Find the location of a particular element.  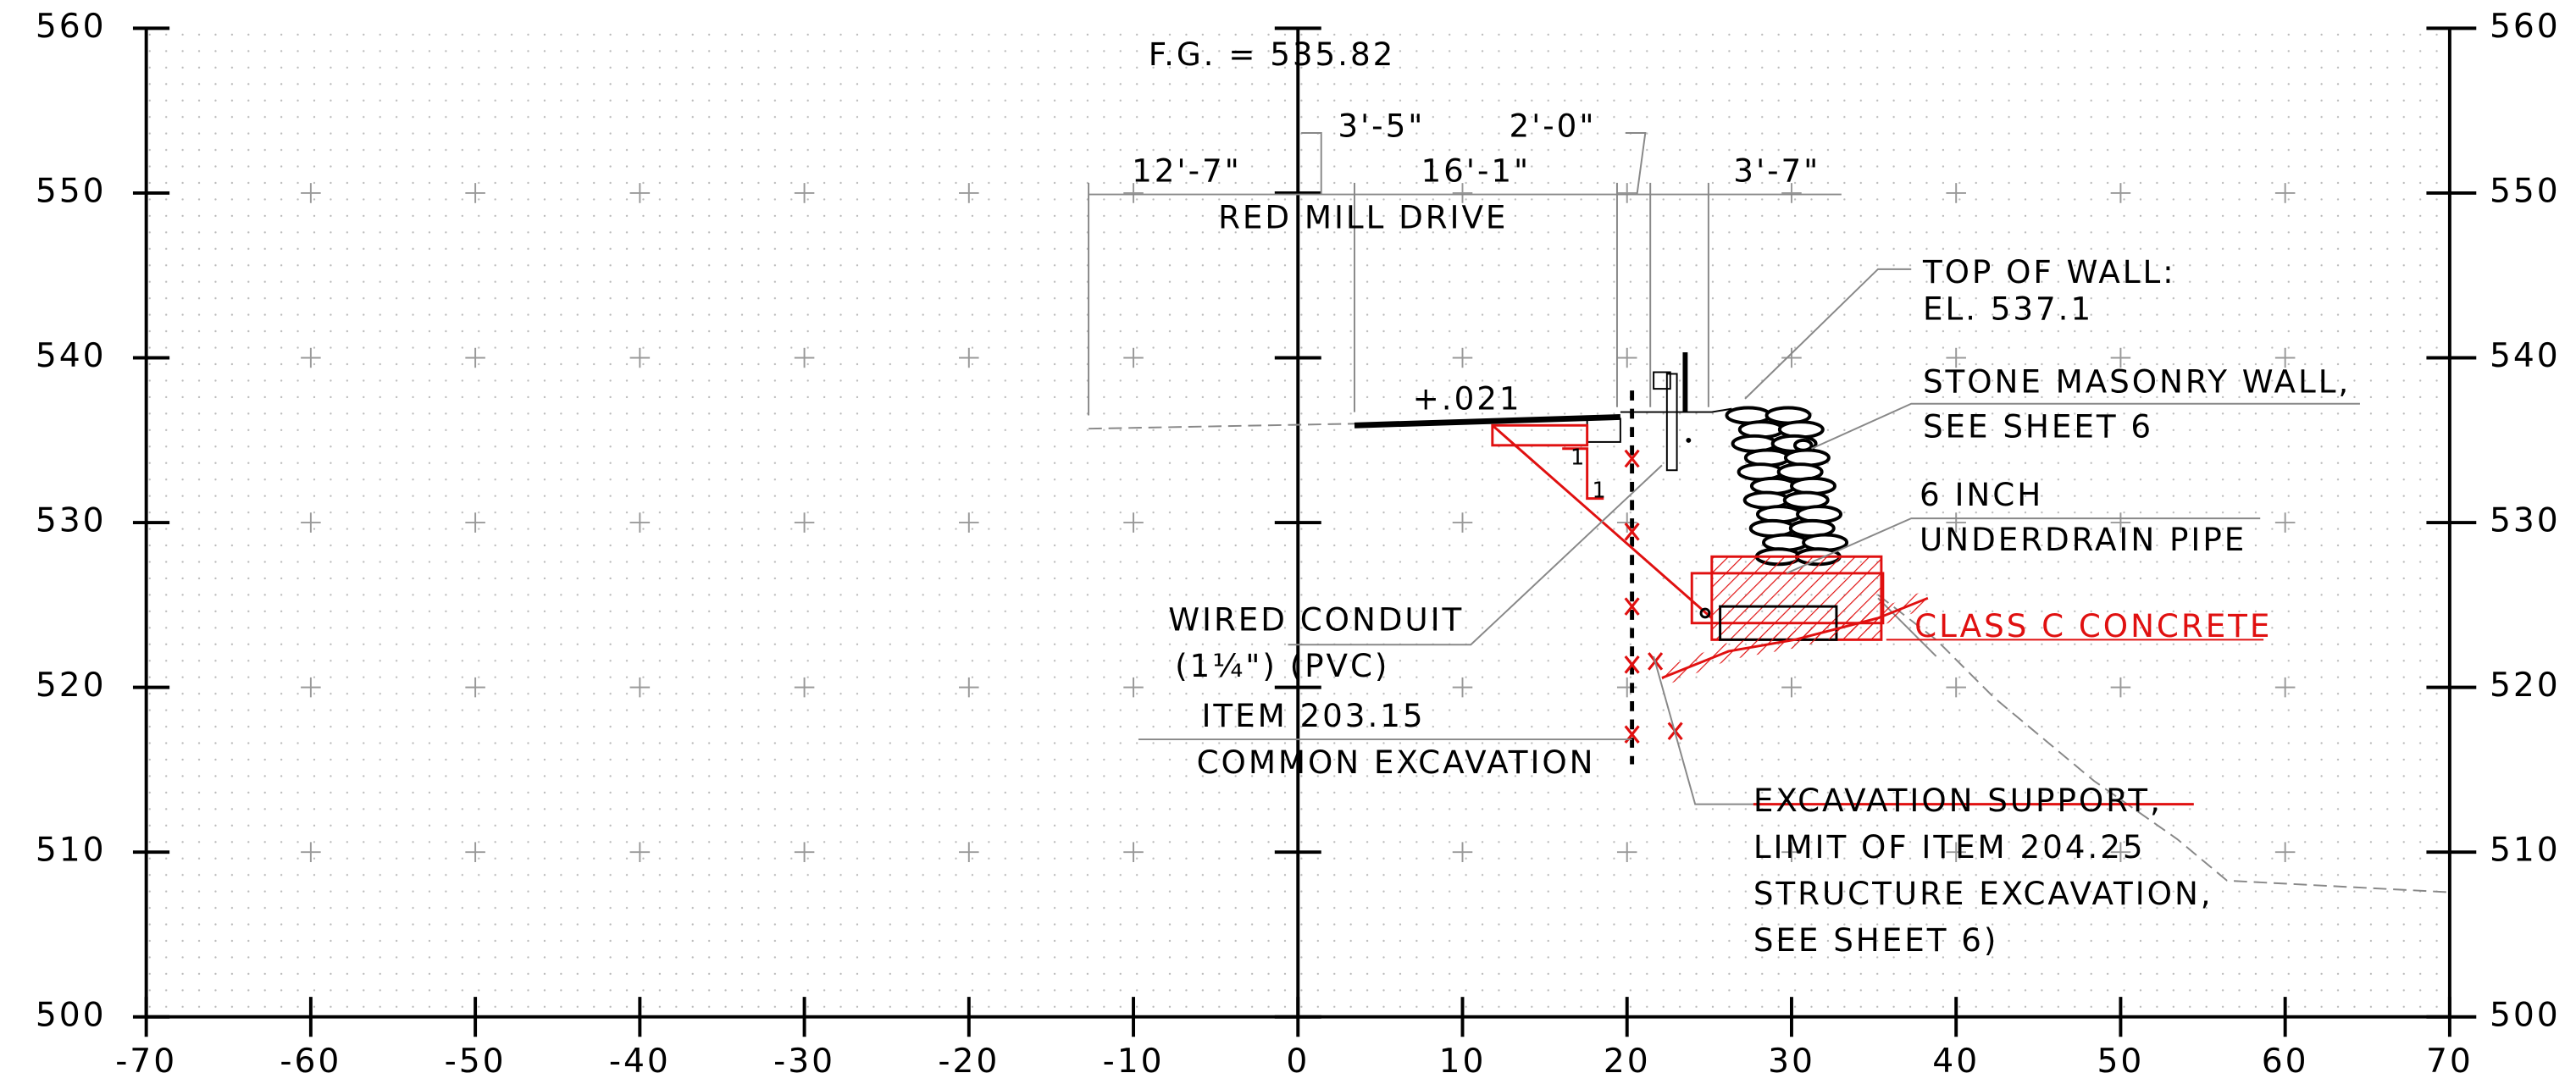

x-tick-label: 30 is located at coordinates (1791, 1062).